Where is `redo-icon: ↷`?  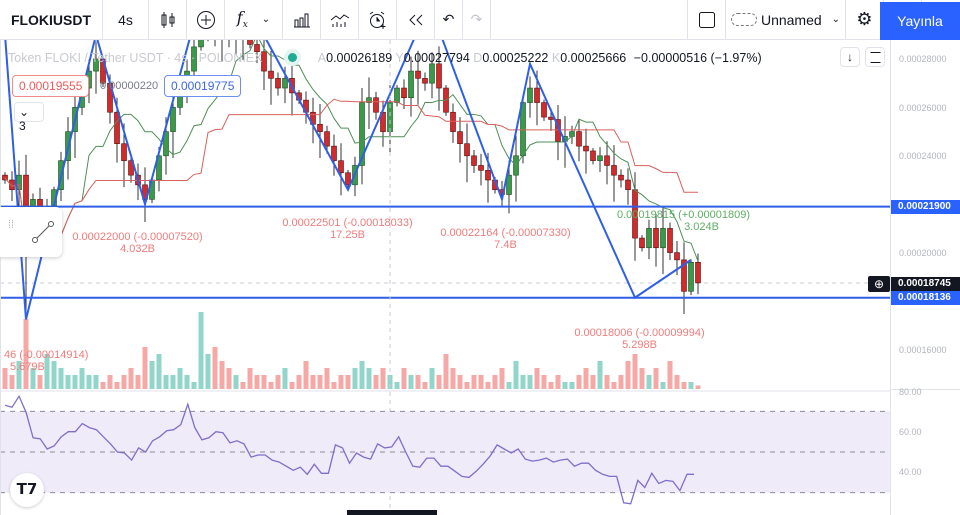
redo-icon: ↷ is located at coordinates (477, 20).